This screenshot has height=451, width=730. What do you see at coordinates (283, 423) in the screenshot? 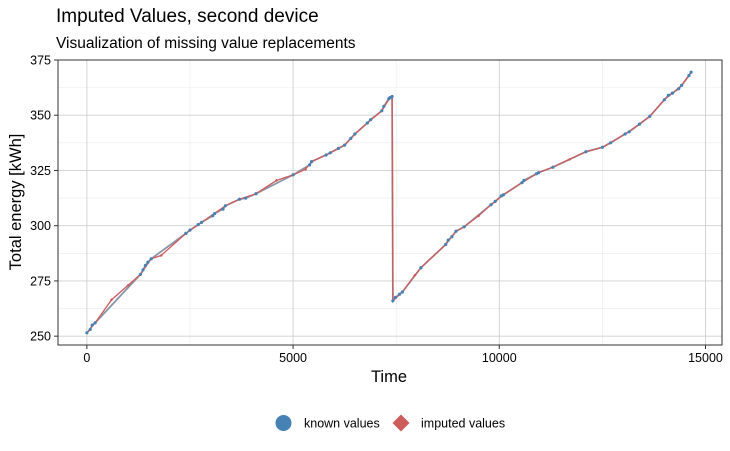
I see `legend-known-values-key` at bounding box center [283, 423].